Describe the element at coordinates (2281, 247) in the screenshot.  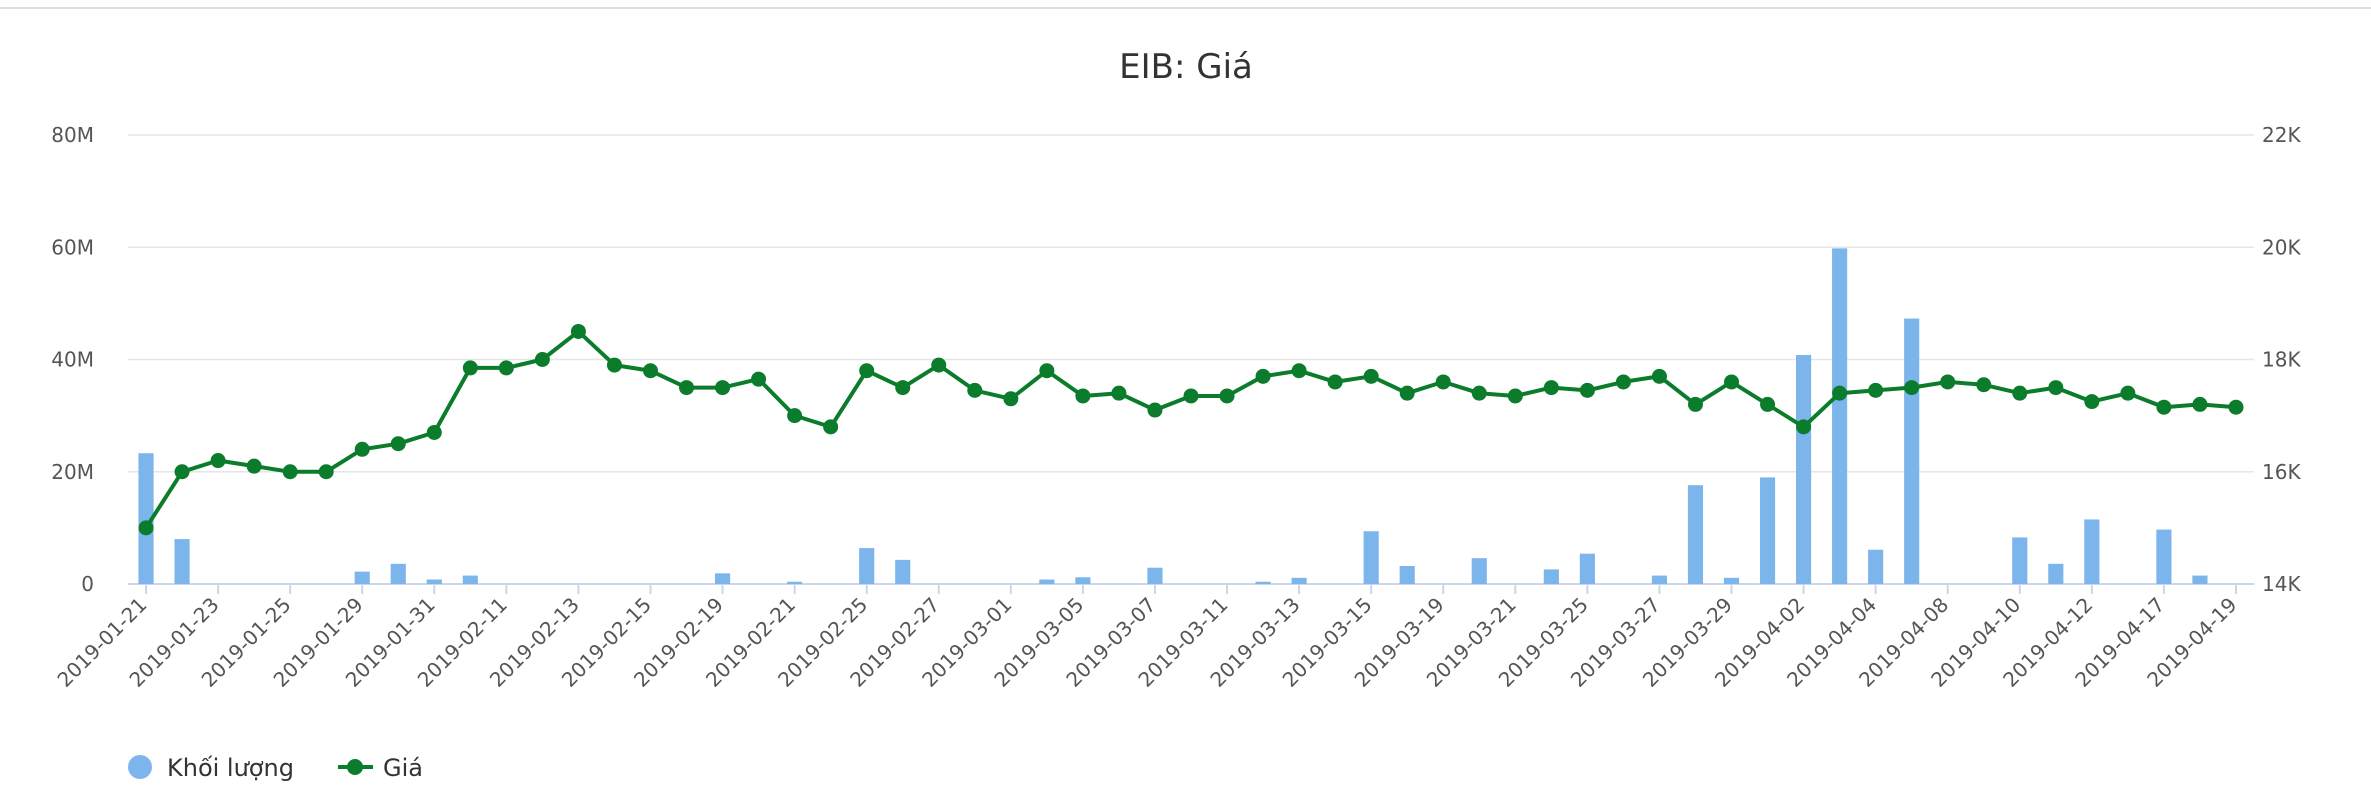
I see `y-right-tick-label: 20K` at that location.